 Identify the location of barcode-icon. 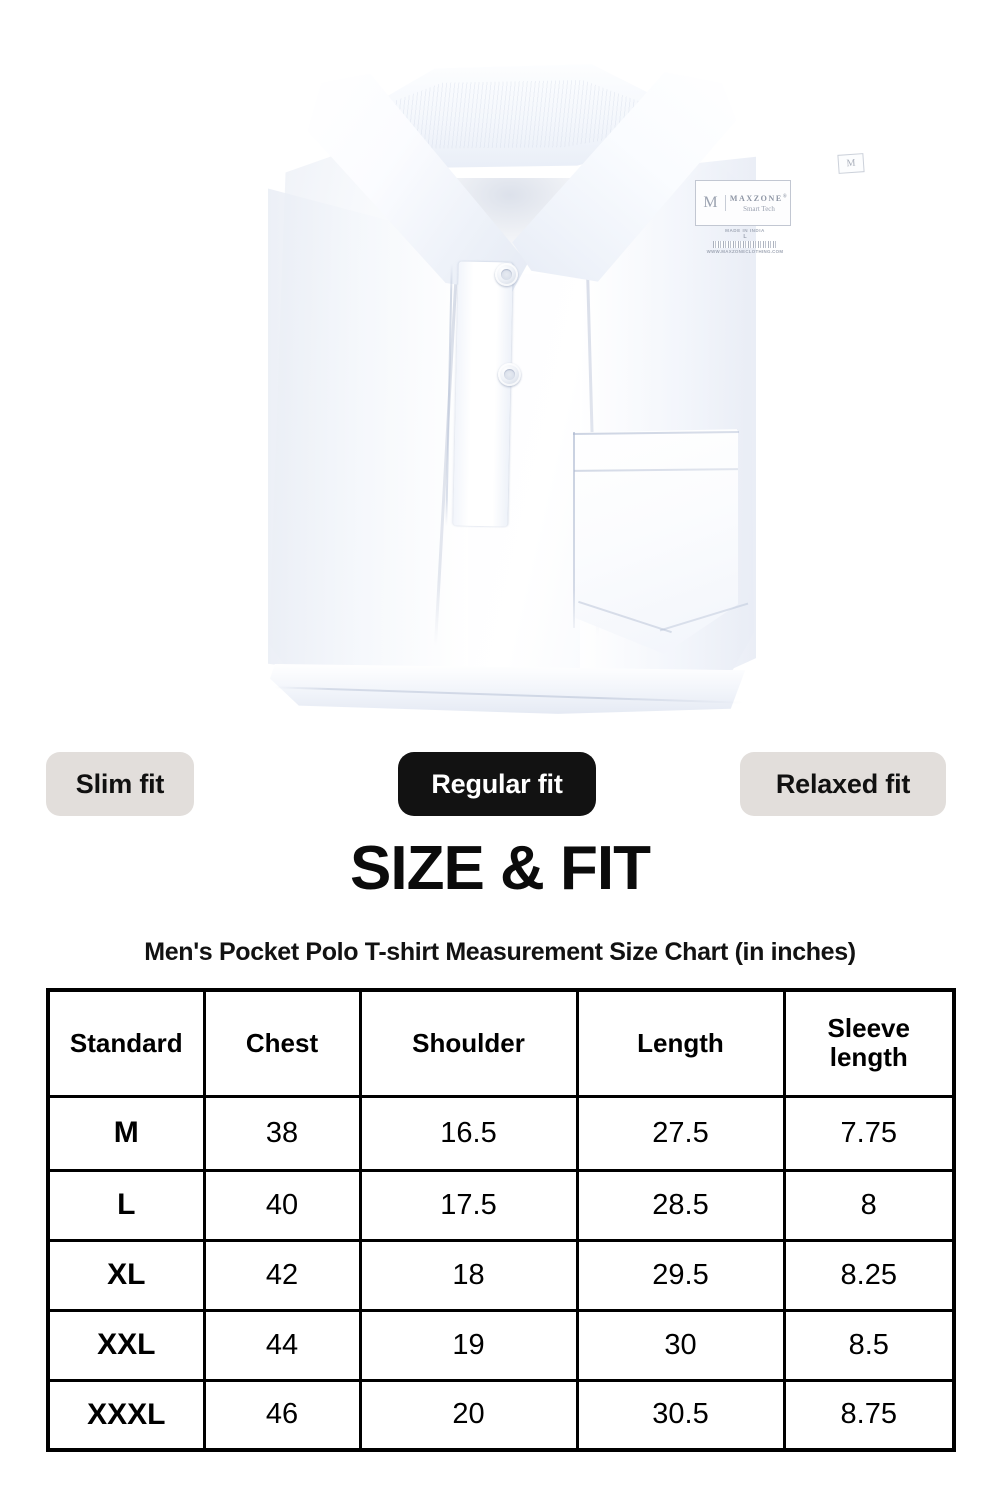
(745, 244).